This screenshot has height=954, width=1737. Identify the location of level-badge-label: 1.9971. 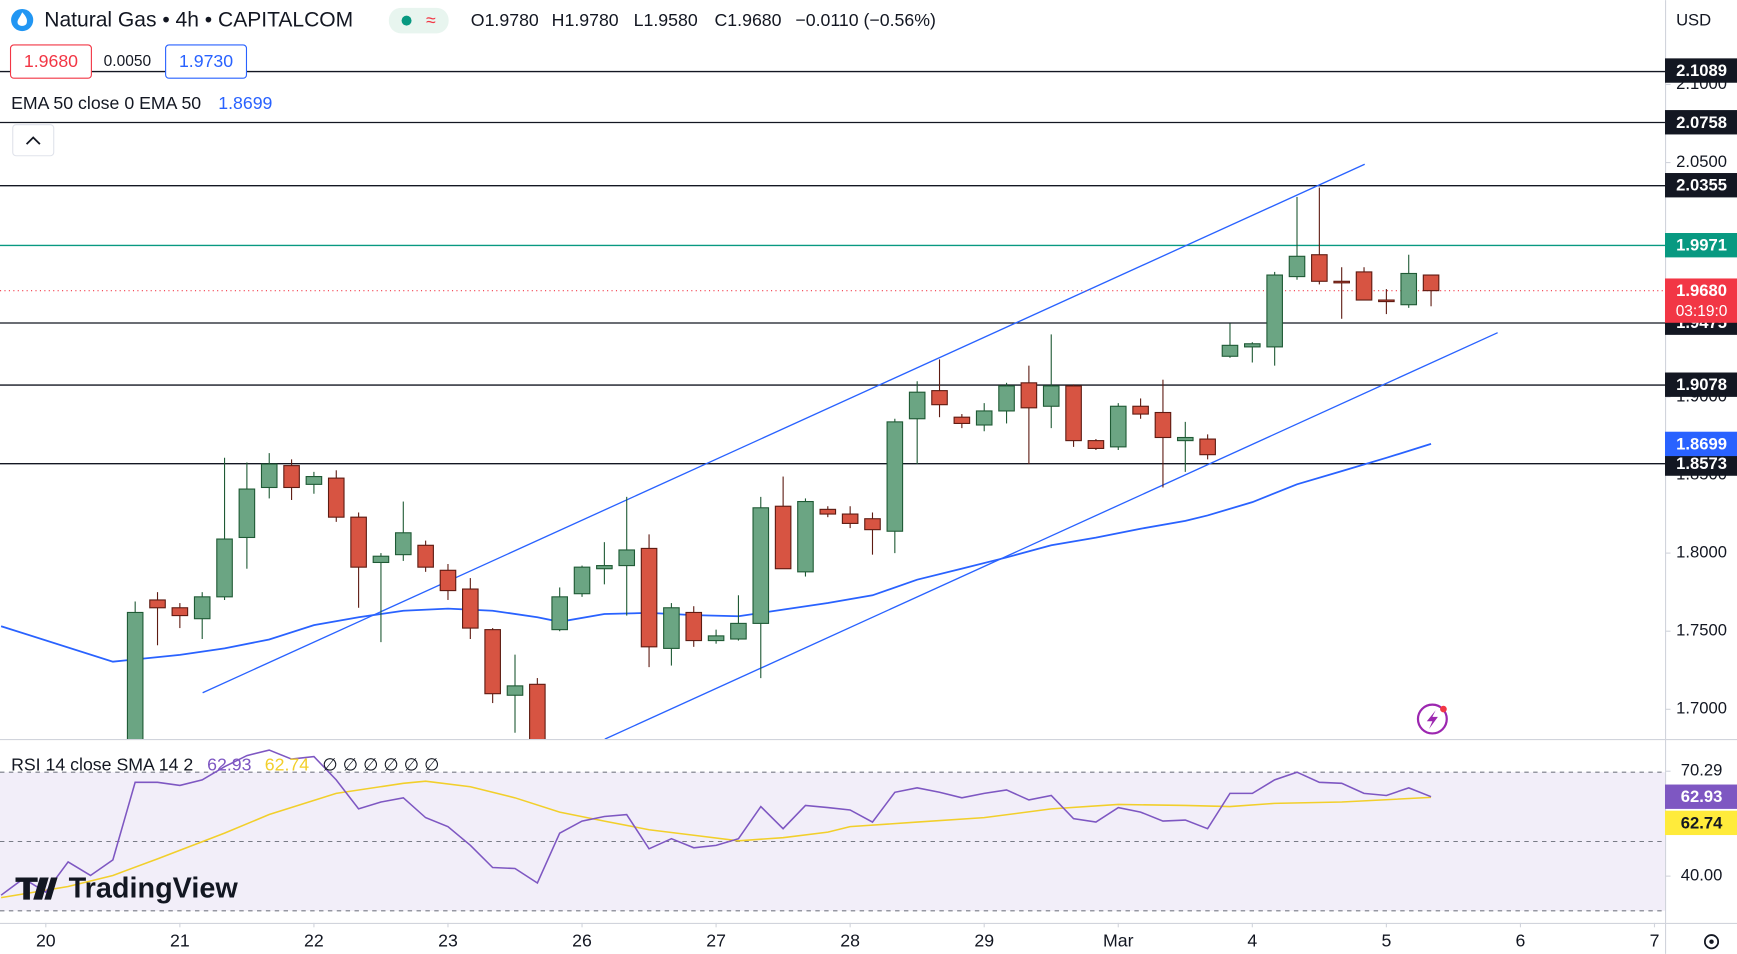
(1701, 245).